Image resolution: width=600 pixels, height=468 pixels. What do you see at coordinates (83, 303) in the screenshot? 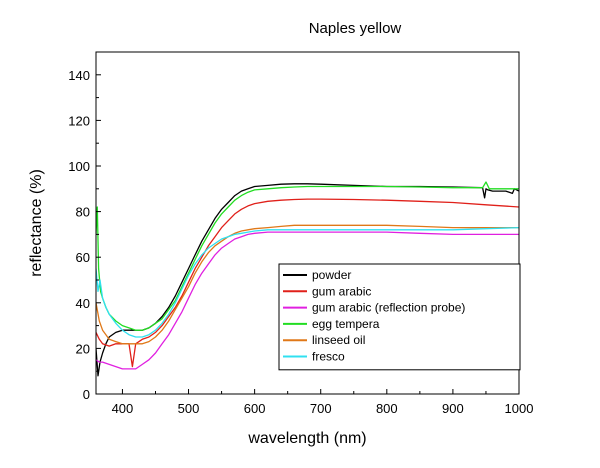
I see `y-tick-label: 40` at bounding box center [83, 303].